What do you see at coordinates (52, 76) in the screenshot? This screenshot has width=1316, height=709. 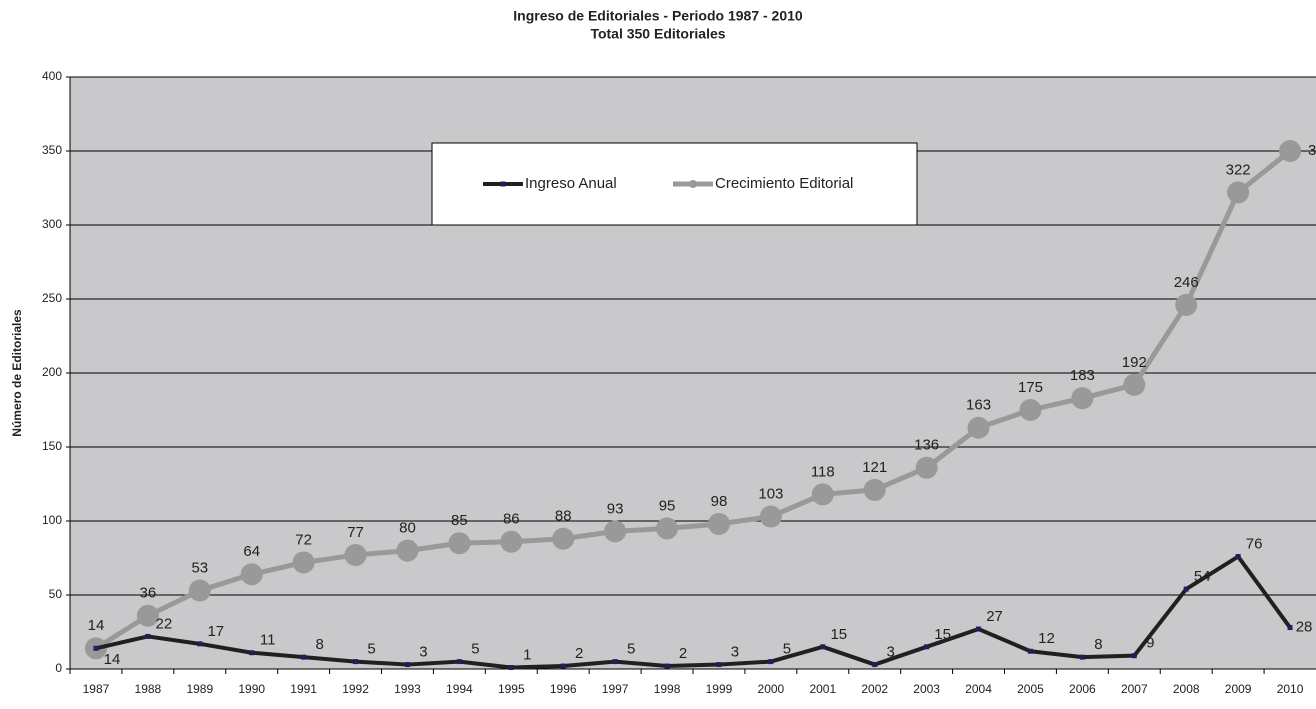 I see `y-tick-label: 400` at bounding box center [52, 76].